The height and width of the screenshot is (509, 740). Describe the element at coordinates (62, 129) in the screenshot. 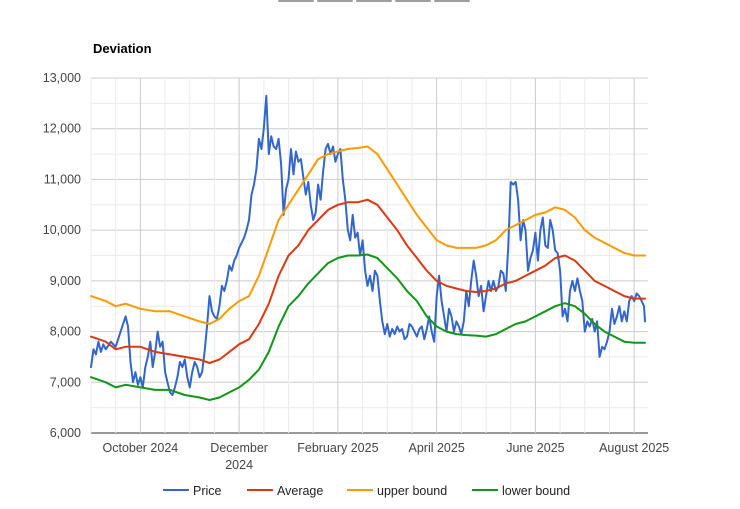

I see `y-tick-label: 12,000` at that location.